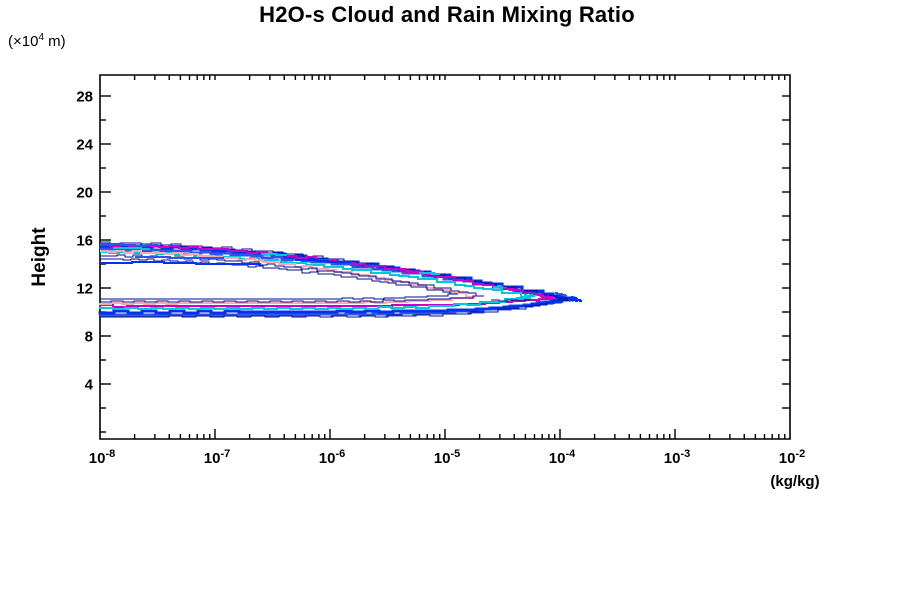  What do you see at coordinates (41, 37) in the screenshot?
I see `y-unit-exponent: 4` at bounding box center [41, 37].